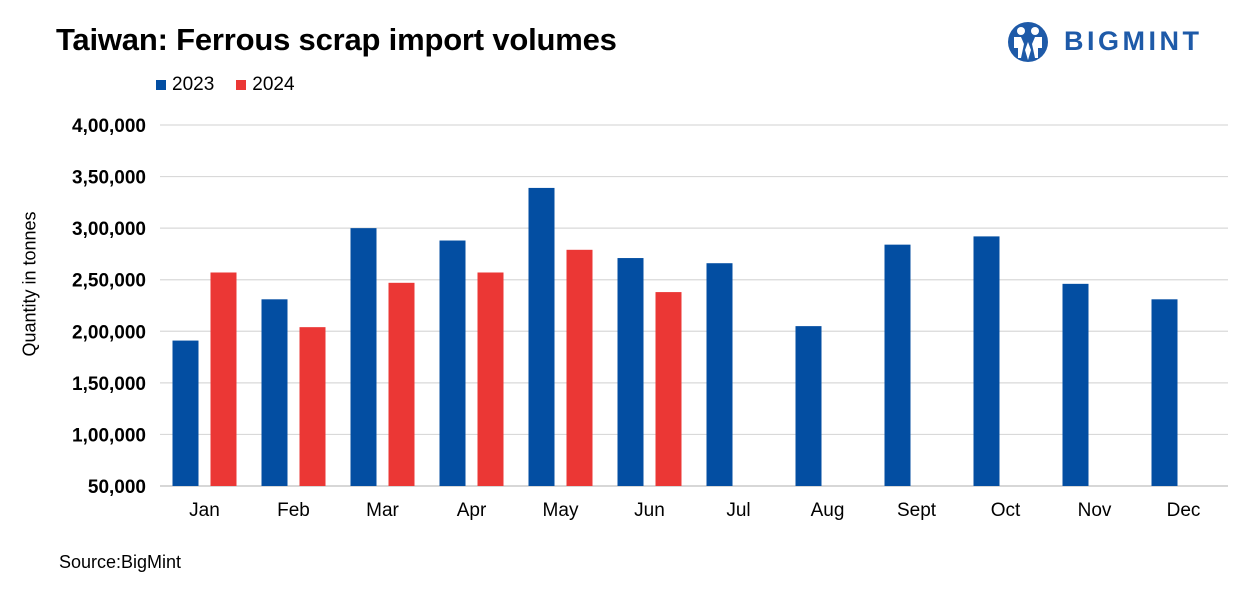 The image size is (1250, 599). I want to click on bar-2023-apr, so click(452, 363).